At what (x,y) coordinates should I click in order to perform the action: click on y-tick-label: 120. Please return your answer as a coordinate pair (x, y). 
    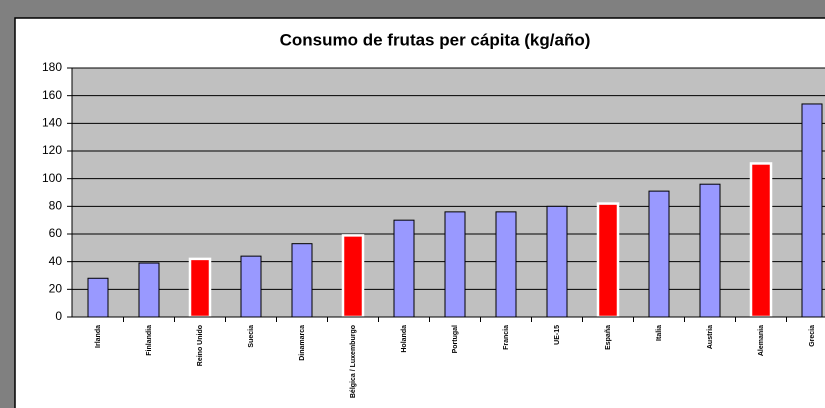
    Looking at the image, I should click on (52, 150).